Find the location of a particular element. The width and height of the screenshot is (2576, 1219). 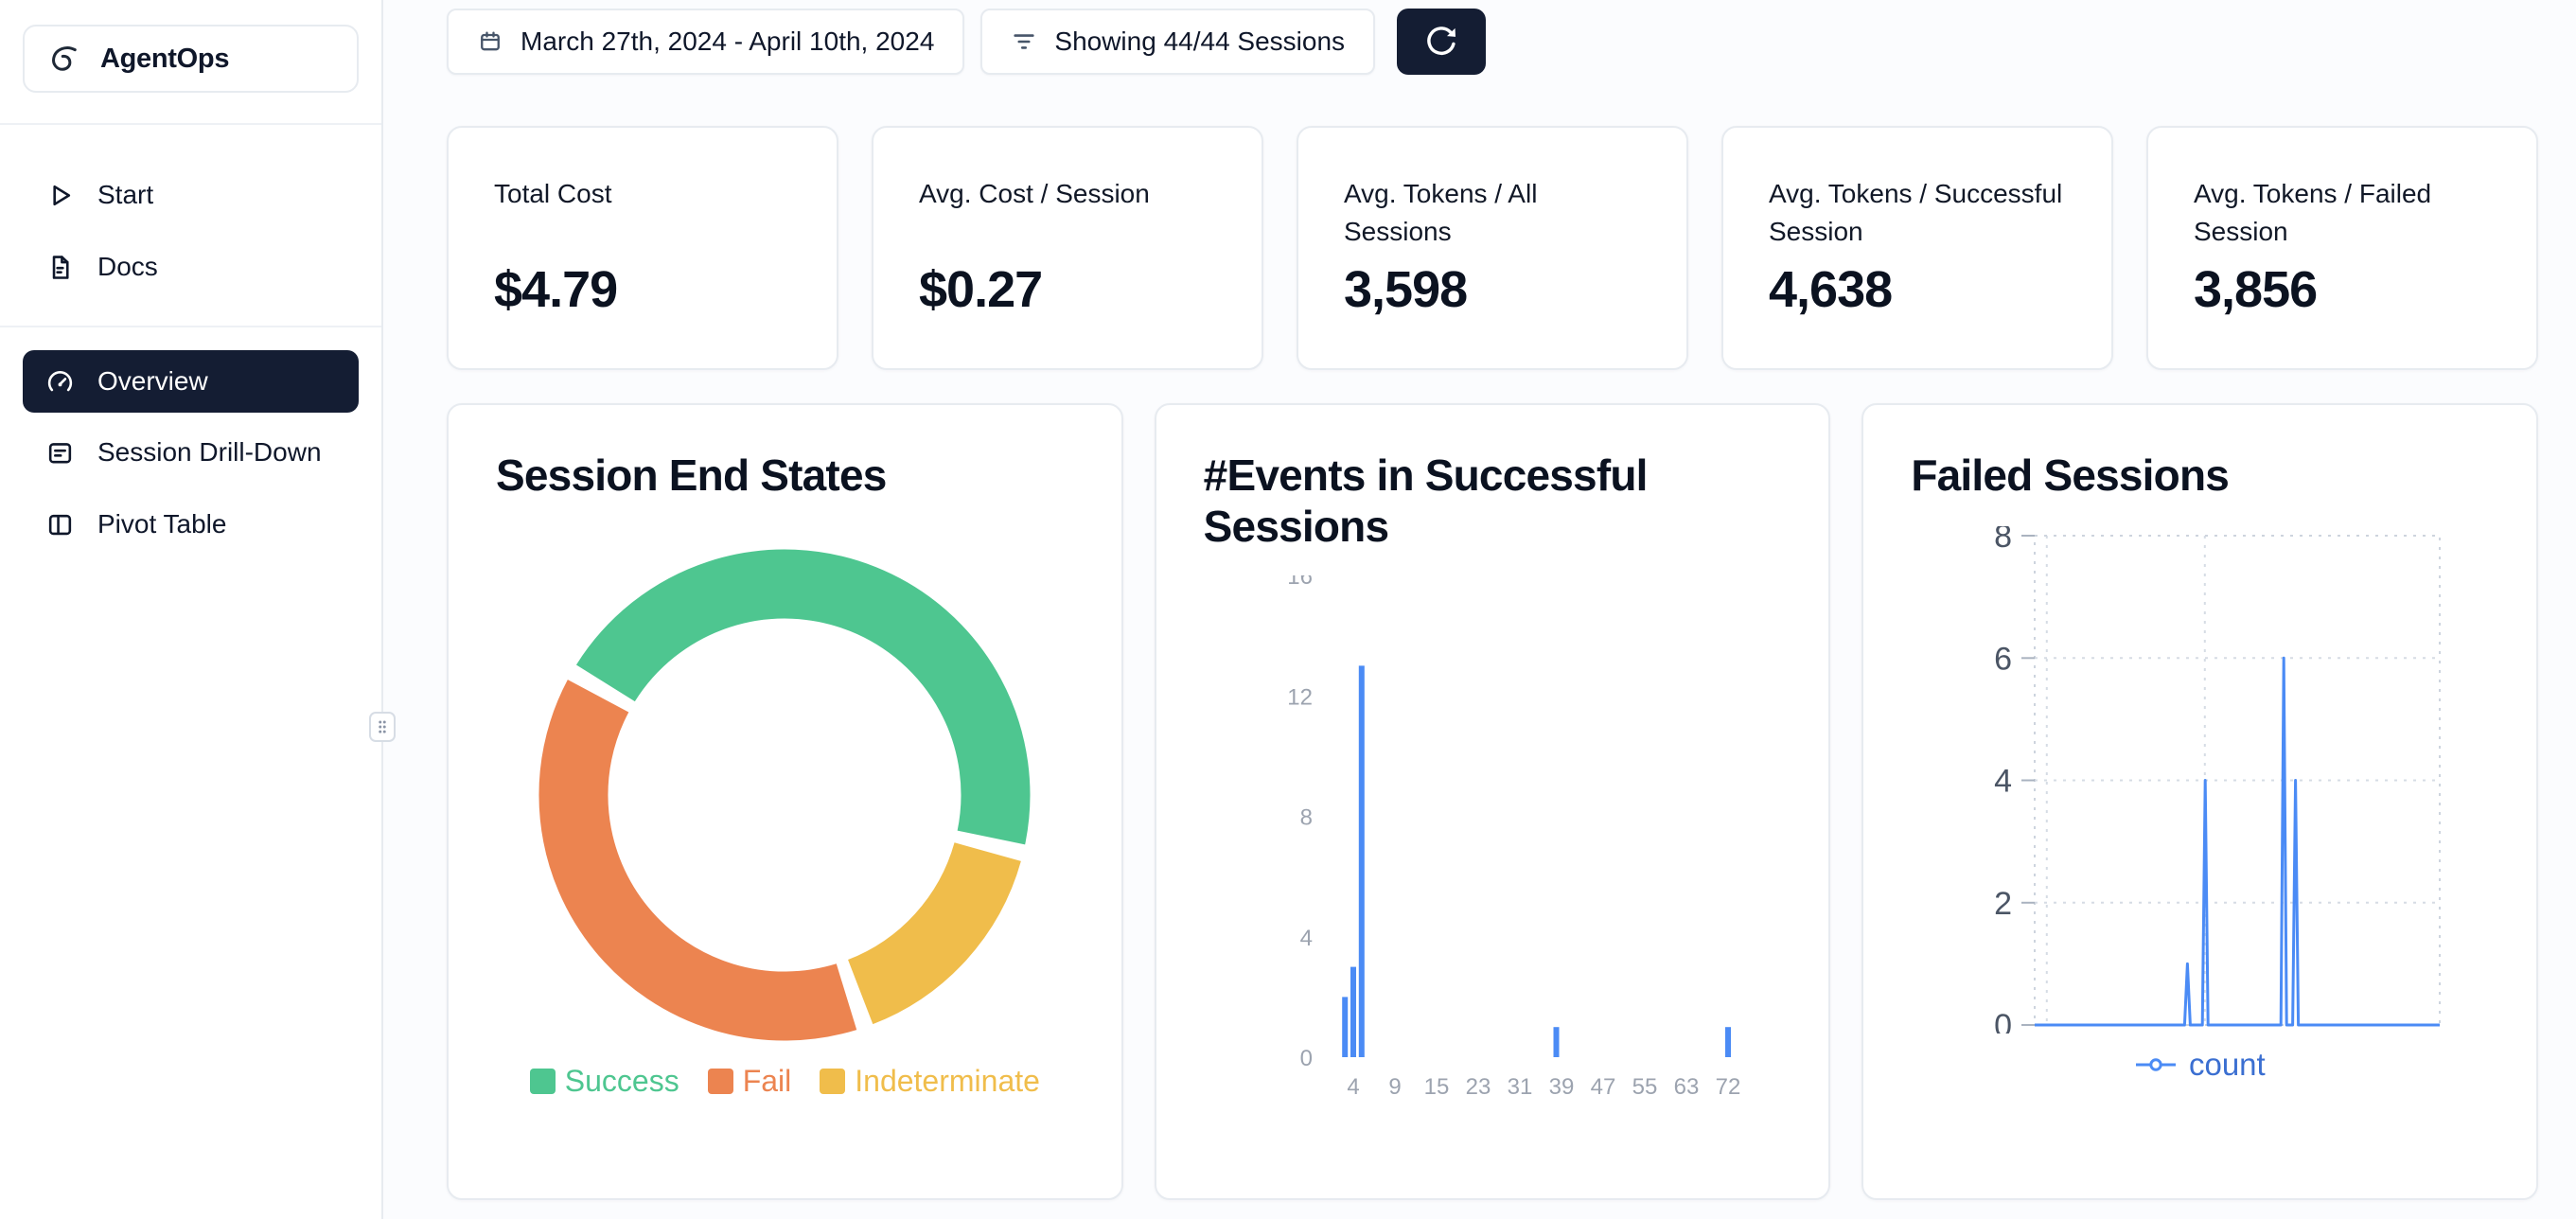

stat-card-avg-tokens-failed: Avg. Tokens / Failed Session 3,856 is located at coordinates (2342, 248).